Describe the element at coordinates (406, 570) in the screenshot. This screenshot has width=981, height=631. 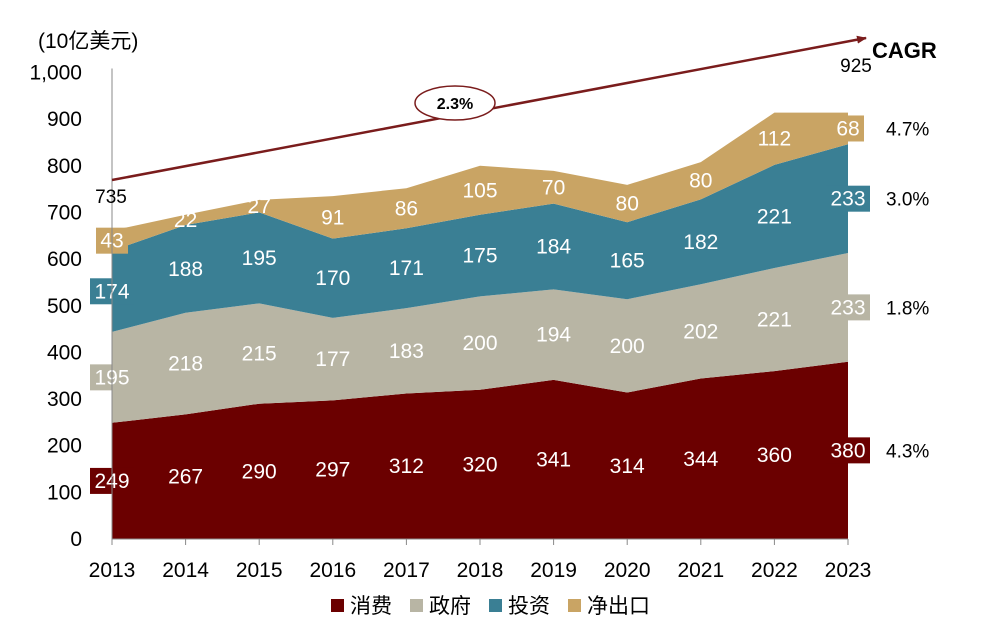
I see `x-tick-label: 2017` at that location.